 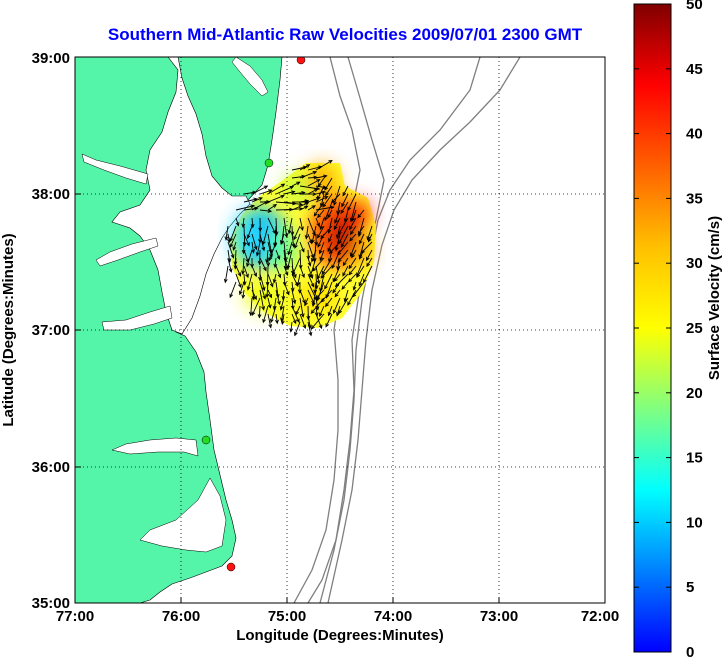 What do you see at coordinates (301, 61) in the screenshot?
I see `station-marker-red` at bounding box center [301, 61].